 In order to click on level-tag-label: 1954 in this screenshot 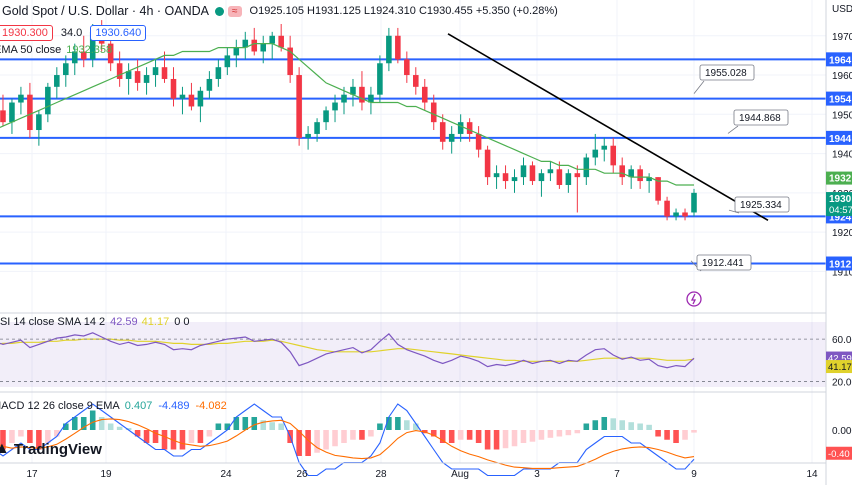, I will do `click(840, 100)`.